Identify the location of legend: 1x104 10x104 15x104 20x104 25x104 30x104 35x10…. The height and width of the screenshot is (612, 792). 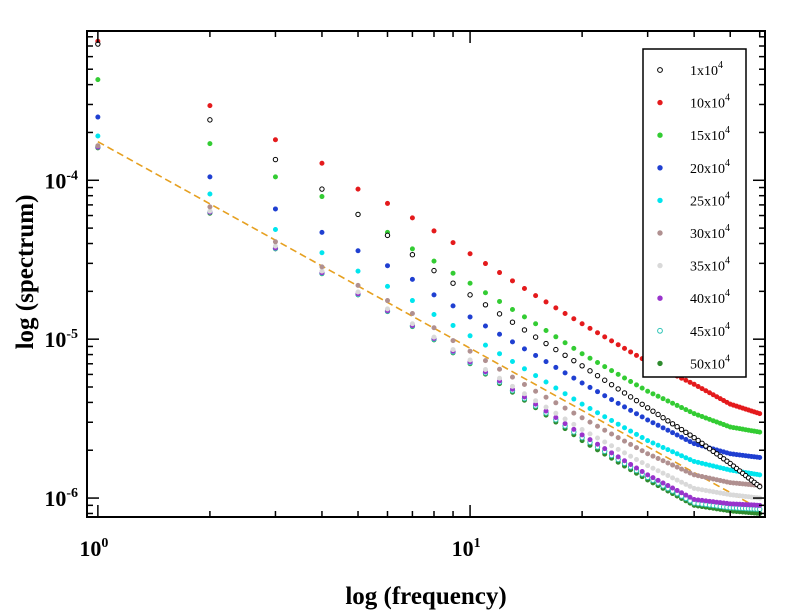
(694, 213).